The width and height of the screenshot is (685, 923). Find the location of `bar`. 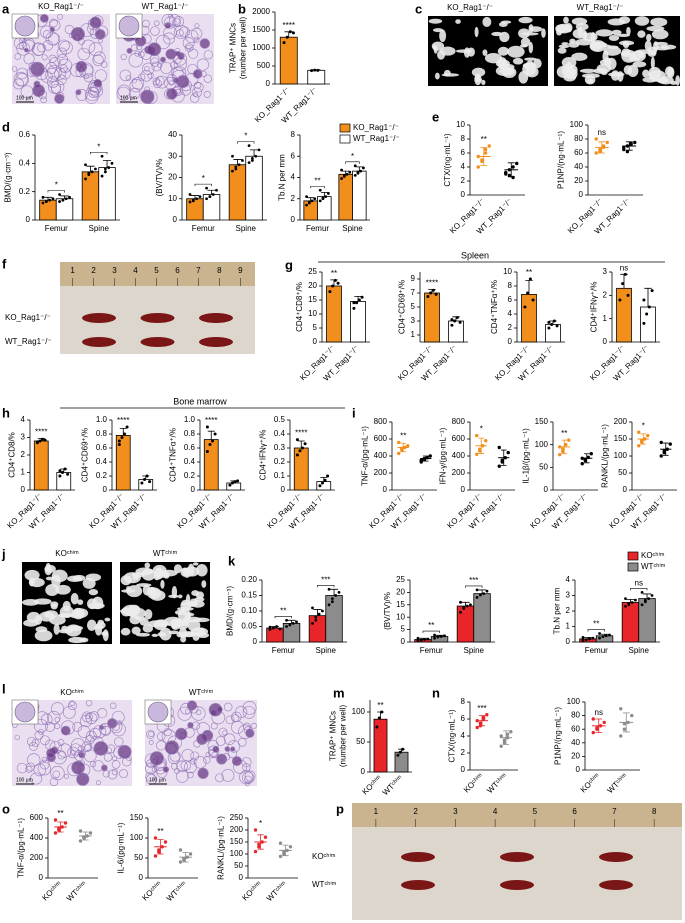

bar is located at coordinates (334, 619).